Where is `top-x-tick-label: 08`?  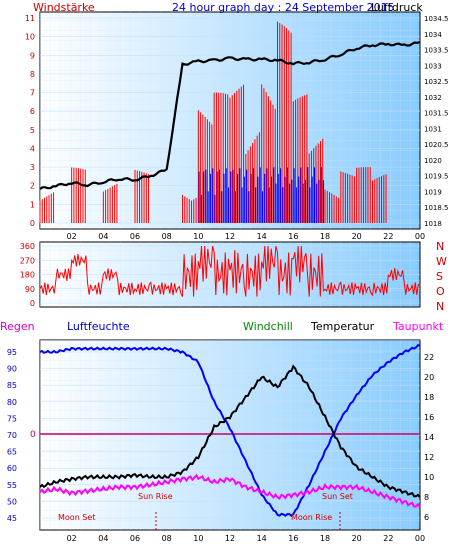 top-x-tick-label: 08 is located at coordinates (167, 236).